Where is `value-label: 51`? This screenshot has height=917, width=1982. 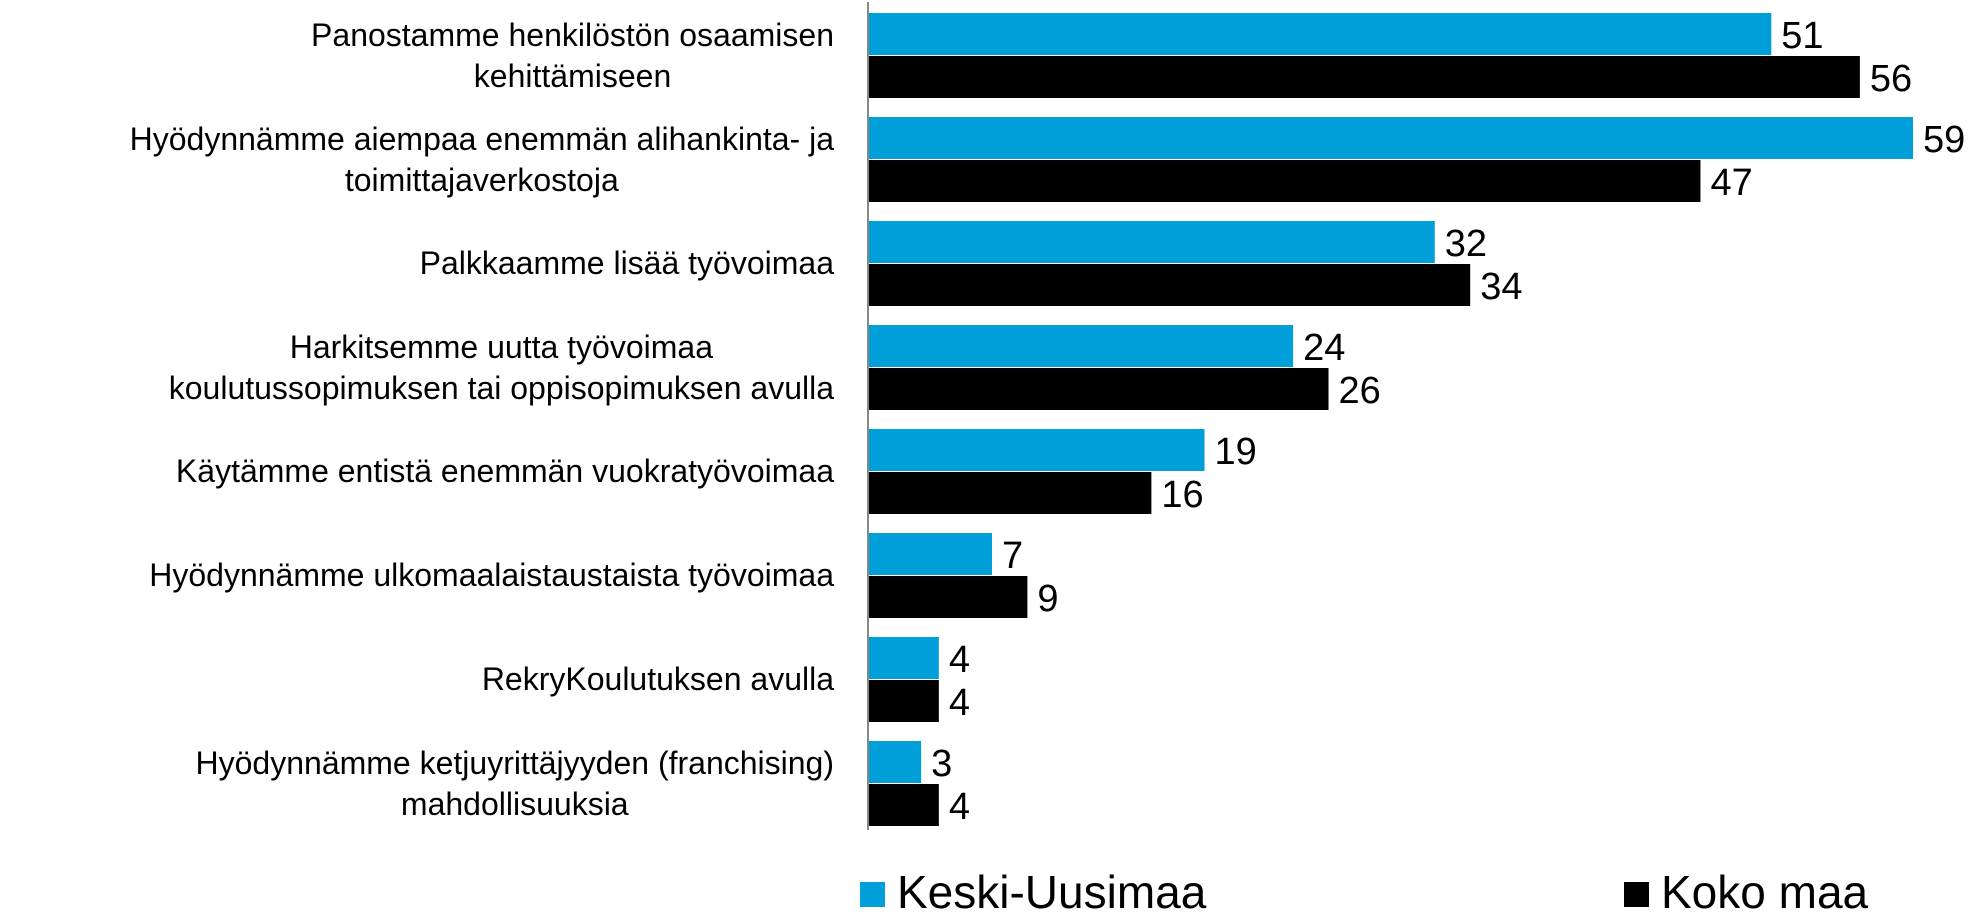 value-label: 51 is located at coordinates (1802, 36).